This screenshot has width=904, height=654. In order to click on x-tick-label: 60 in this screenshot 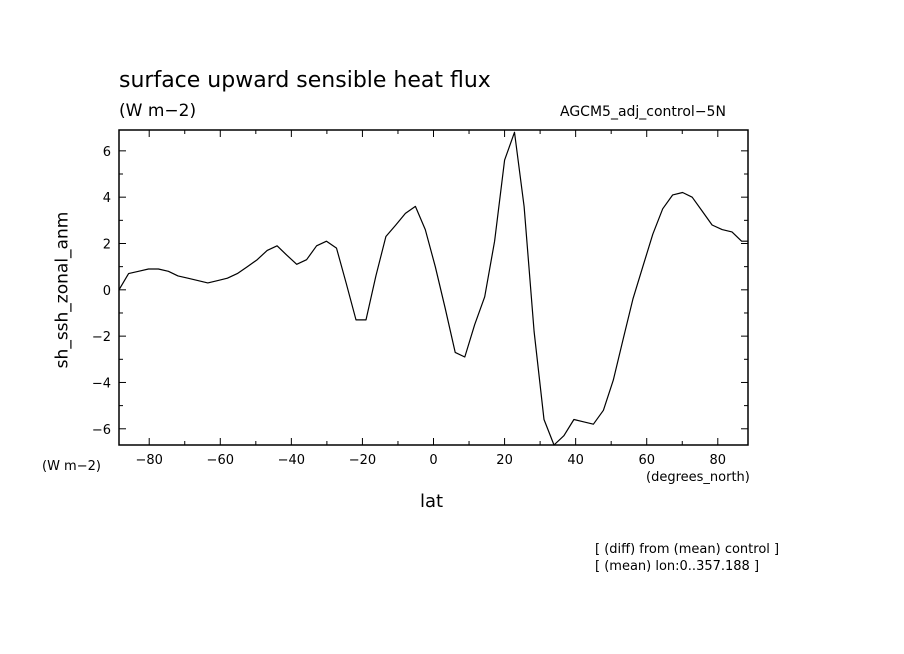, I will do `click(646, 460)`.